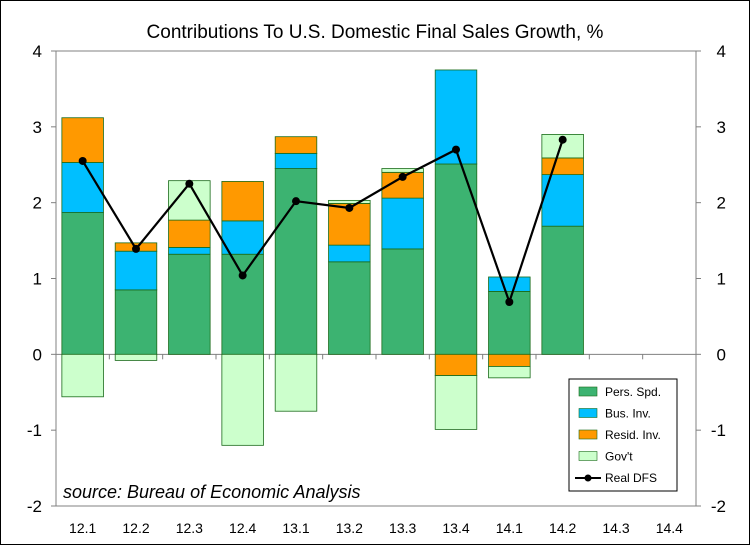 This screenshot has height=545, width=750. What do you see at coordinates (189, 528) in the screenshot?
I see `x-tick-label: 12.3` at bounding box center [189, 528].